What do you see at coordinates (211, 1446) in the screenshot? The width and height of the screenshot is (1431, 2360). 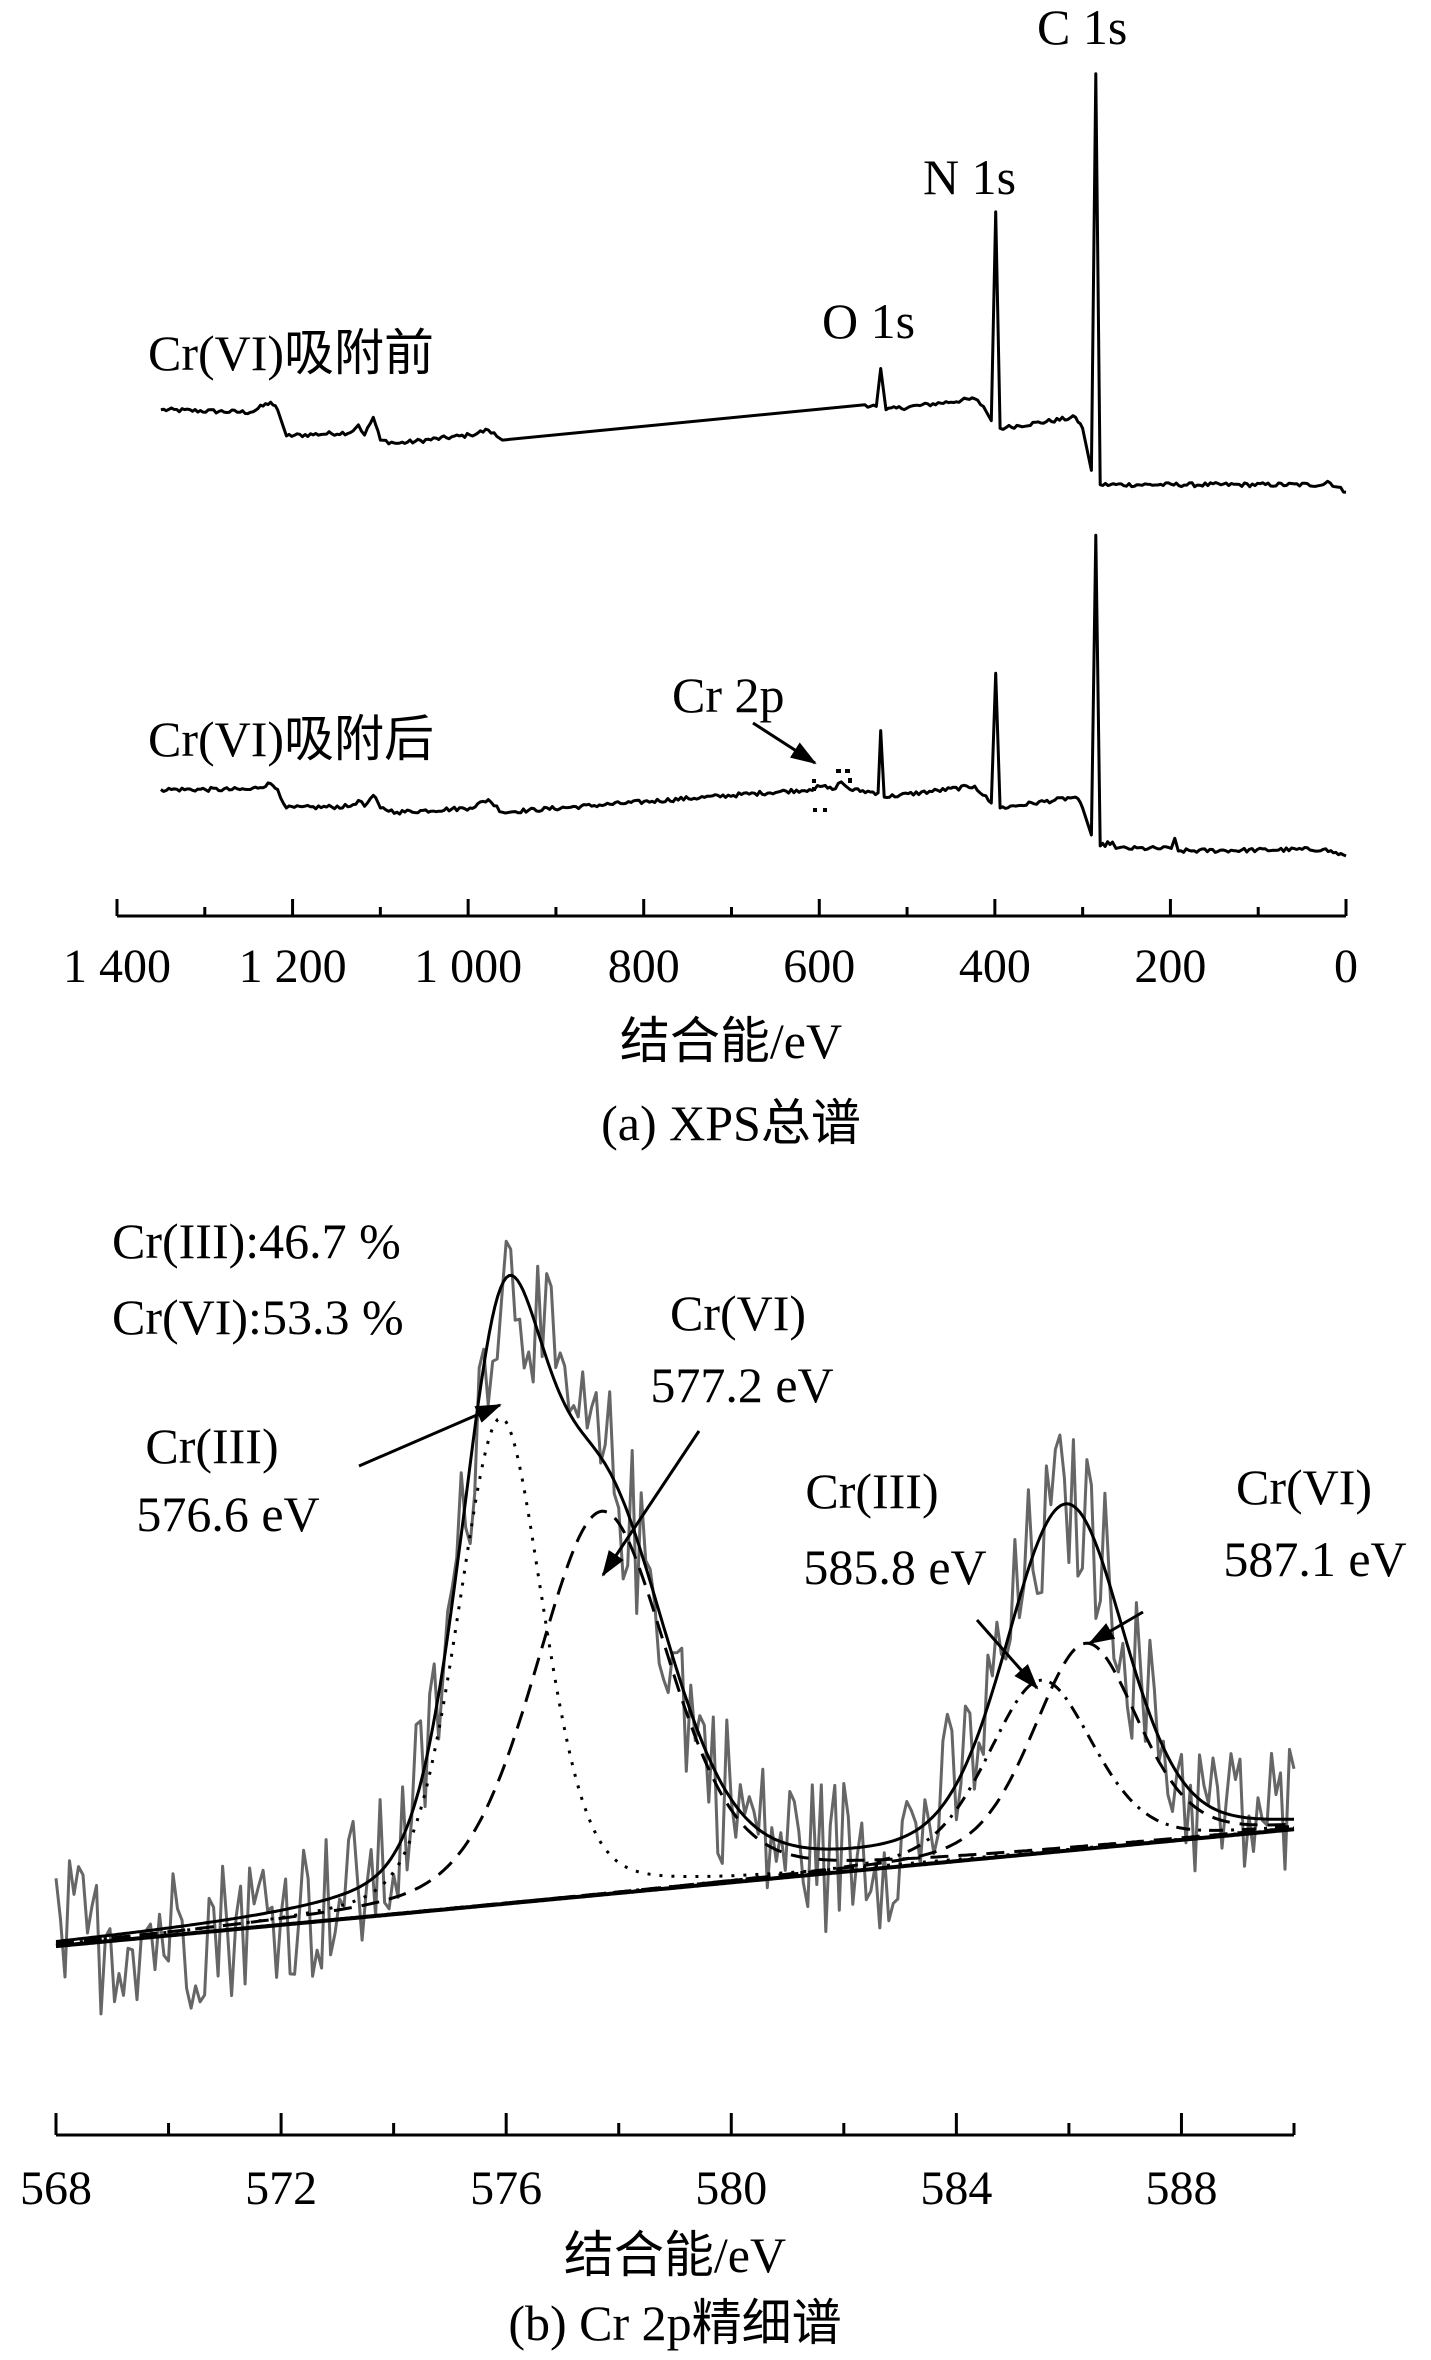 I see `peak1-name: Cr(III)` at bounding box center [211, 1446].